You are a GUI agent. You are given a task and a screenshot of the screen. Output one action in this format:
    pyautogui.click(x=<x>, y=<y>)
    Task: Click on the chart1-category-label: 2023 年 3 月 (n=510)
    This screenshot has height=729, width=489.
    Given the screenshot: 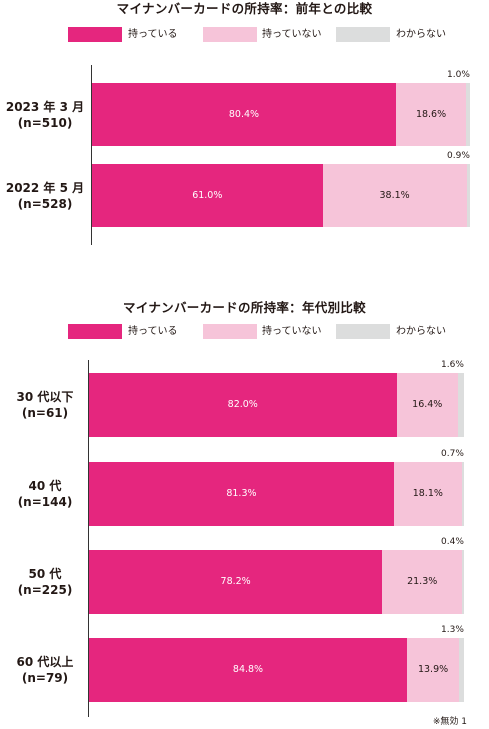 What is the action you would take?
    pyautogui.click(x=45, y=114)
    